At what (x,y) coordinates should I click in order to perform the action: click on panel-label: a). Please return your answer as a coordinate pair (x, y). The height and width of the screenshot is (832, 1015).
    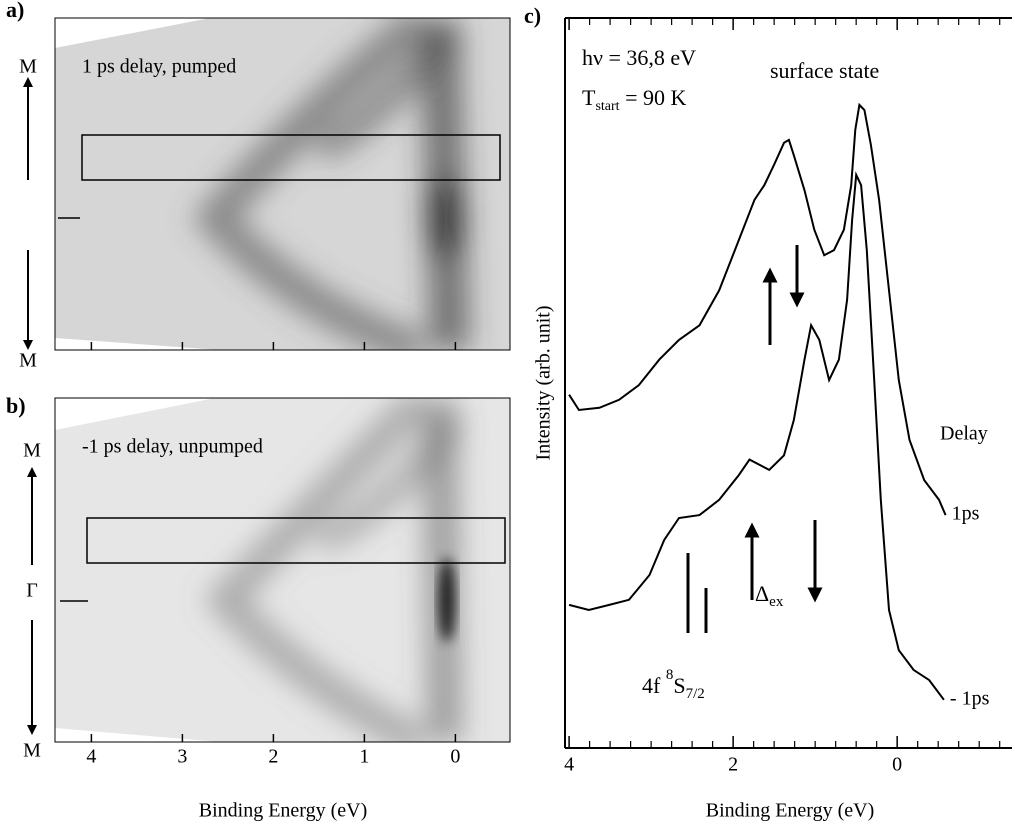
    Looking at the image, I should click on (15, 11).